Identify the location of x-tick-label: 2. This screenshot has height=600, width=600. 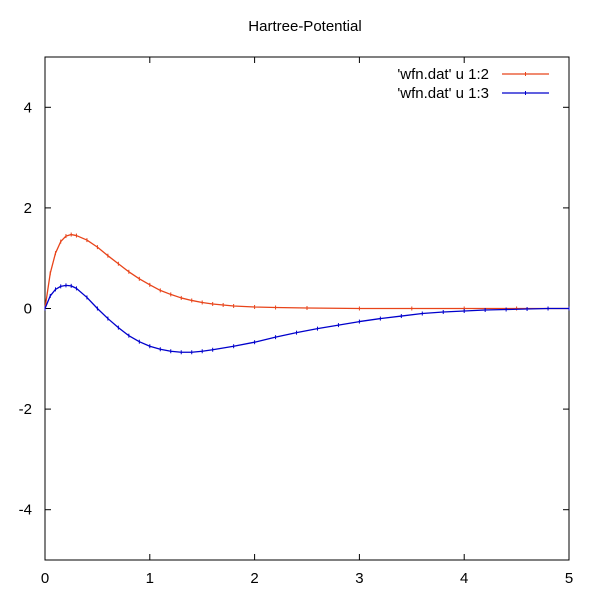
(254, 578).